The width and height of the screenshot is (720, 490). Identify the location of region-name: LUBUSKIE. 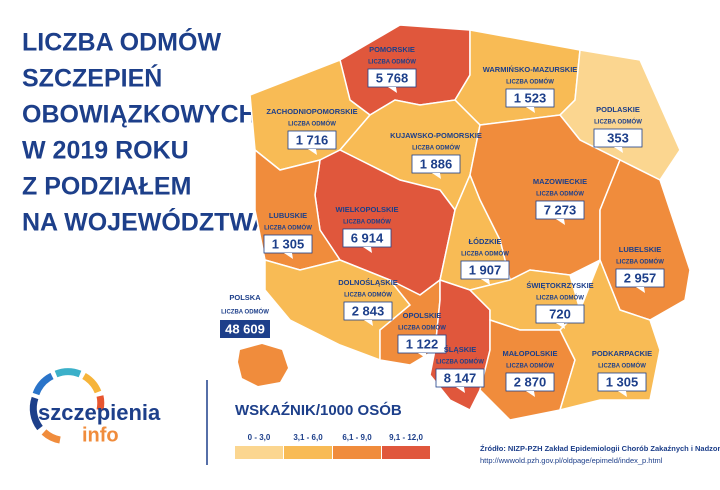
(288, 215).